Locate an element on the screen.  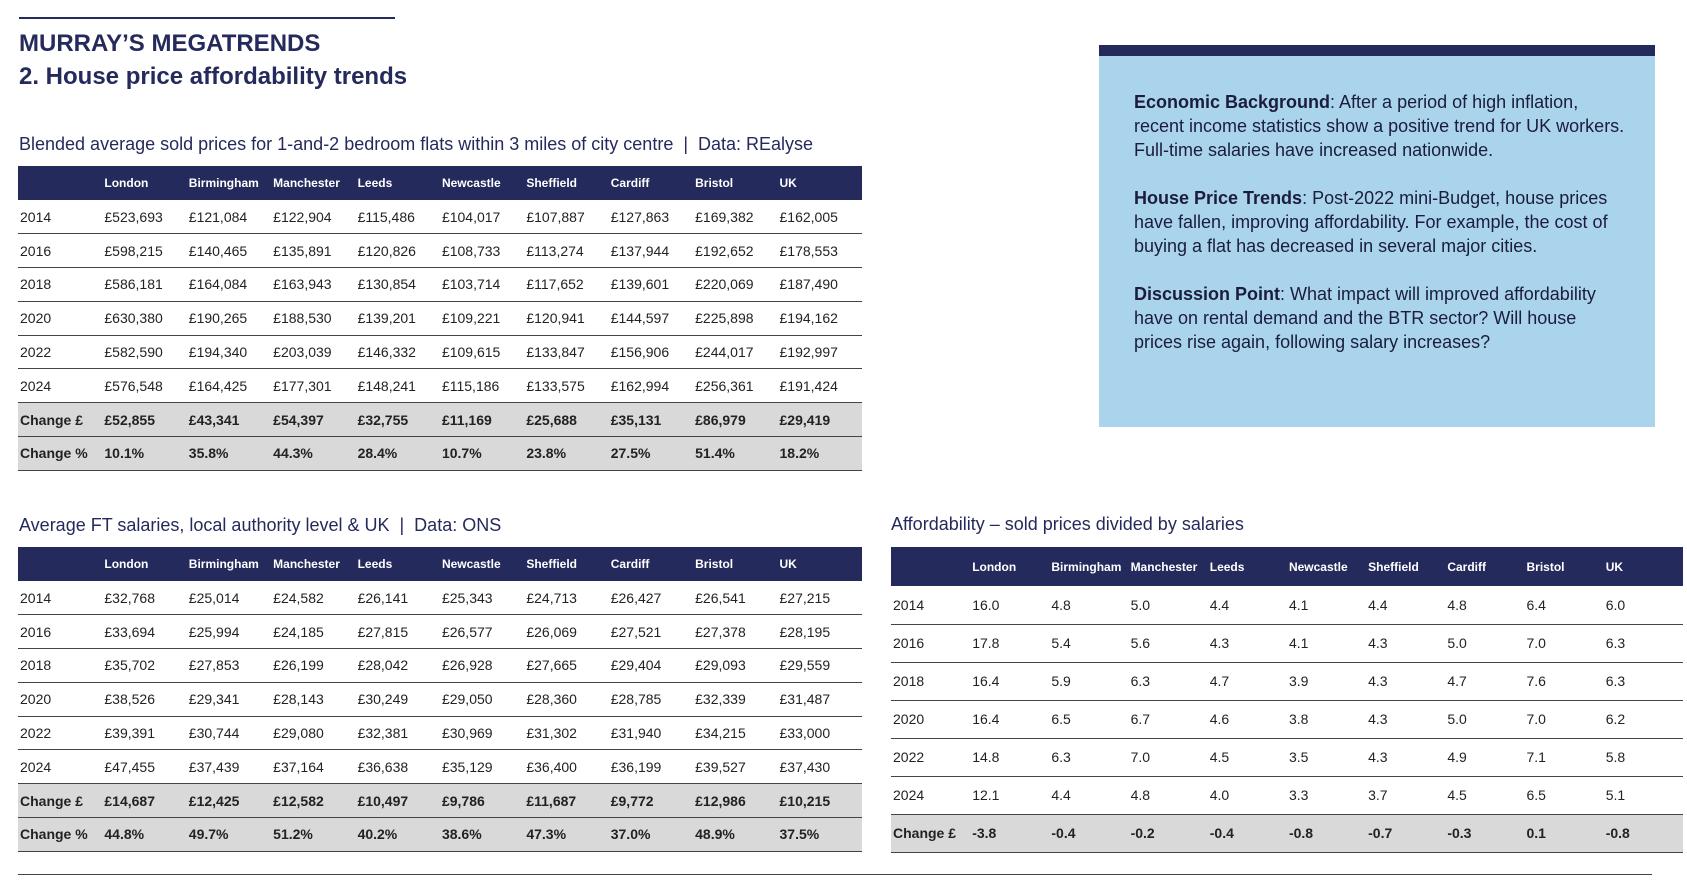
cell: £225,898 is located at coordinates (735, 318).